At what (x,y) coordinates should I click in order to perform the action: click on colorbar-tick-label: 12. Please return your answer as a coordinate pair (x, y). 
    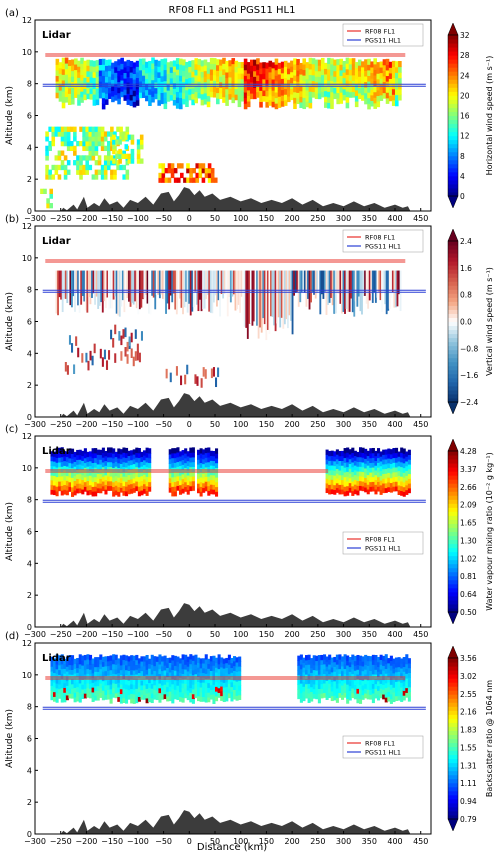
    Looking at the image, I should click on (465, 136).